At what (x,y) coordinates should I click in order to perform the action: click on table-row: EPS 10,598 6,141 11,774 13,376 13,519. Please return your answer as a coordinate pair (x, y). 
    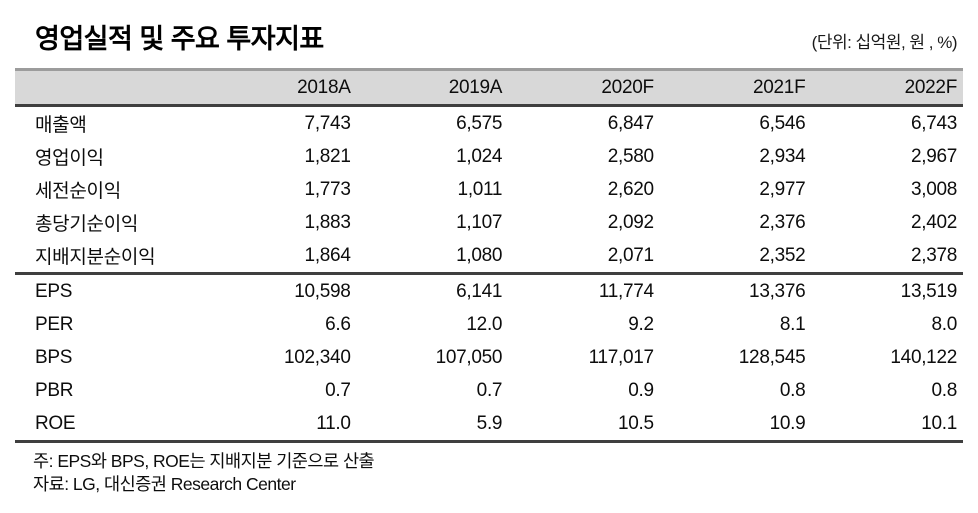
    Looking at the image, I should click on (489, 290).